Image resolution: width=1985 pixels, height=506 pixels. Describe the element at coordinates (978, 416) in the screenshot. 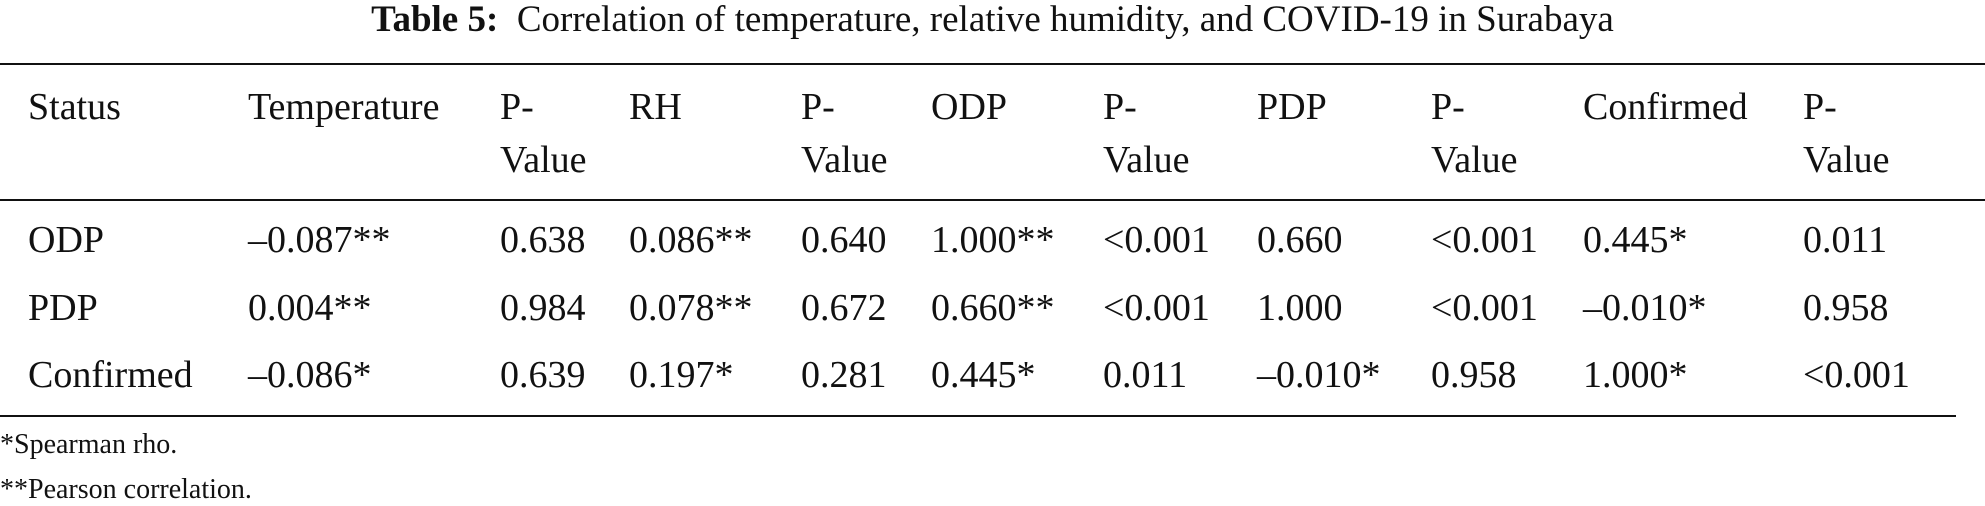

I see `bottom-rule` at that location.